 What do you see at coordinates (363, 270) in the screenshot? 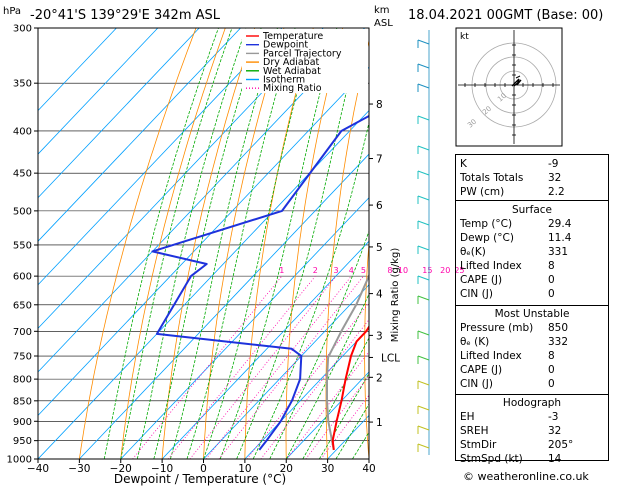
I see `mixing-ratio-label-5: 5` at bounding box center [363, 270].